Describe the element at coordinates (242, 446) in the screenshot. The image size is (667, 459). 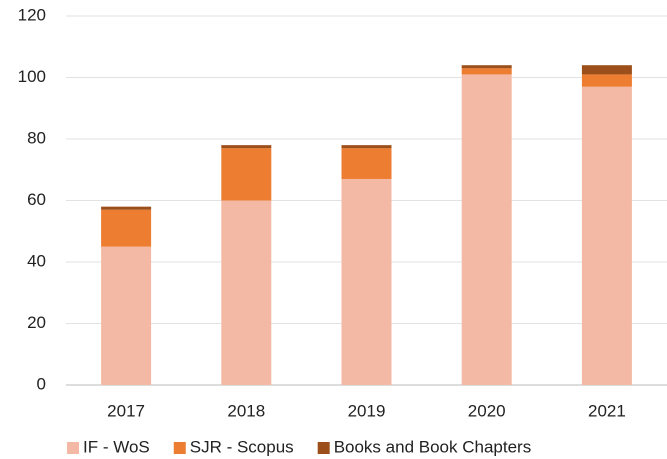
I see `legend-label: SJR - Scopus` at that location.